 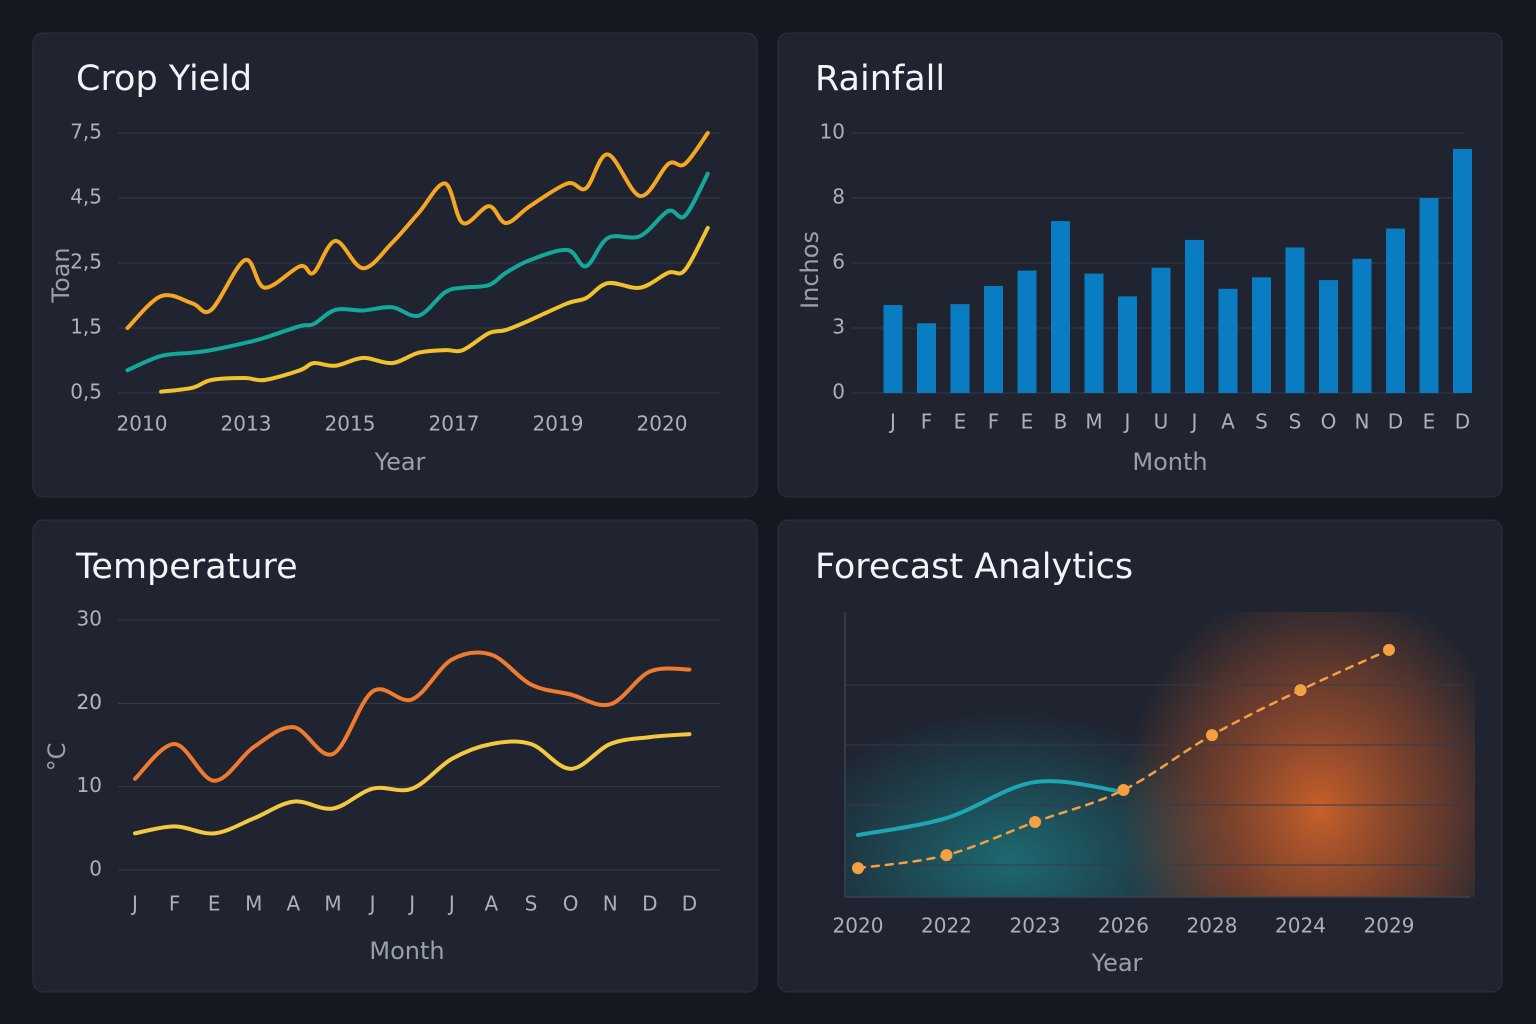 What do you see at coordinates (454, 424) in the screenshot?
I see `x-tick-label: 2017` at bounding box center [454, 424].